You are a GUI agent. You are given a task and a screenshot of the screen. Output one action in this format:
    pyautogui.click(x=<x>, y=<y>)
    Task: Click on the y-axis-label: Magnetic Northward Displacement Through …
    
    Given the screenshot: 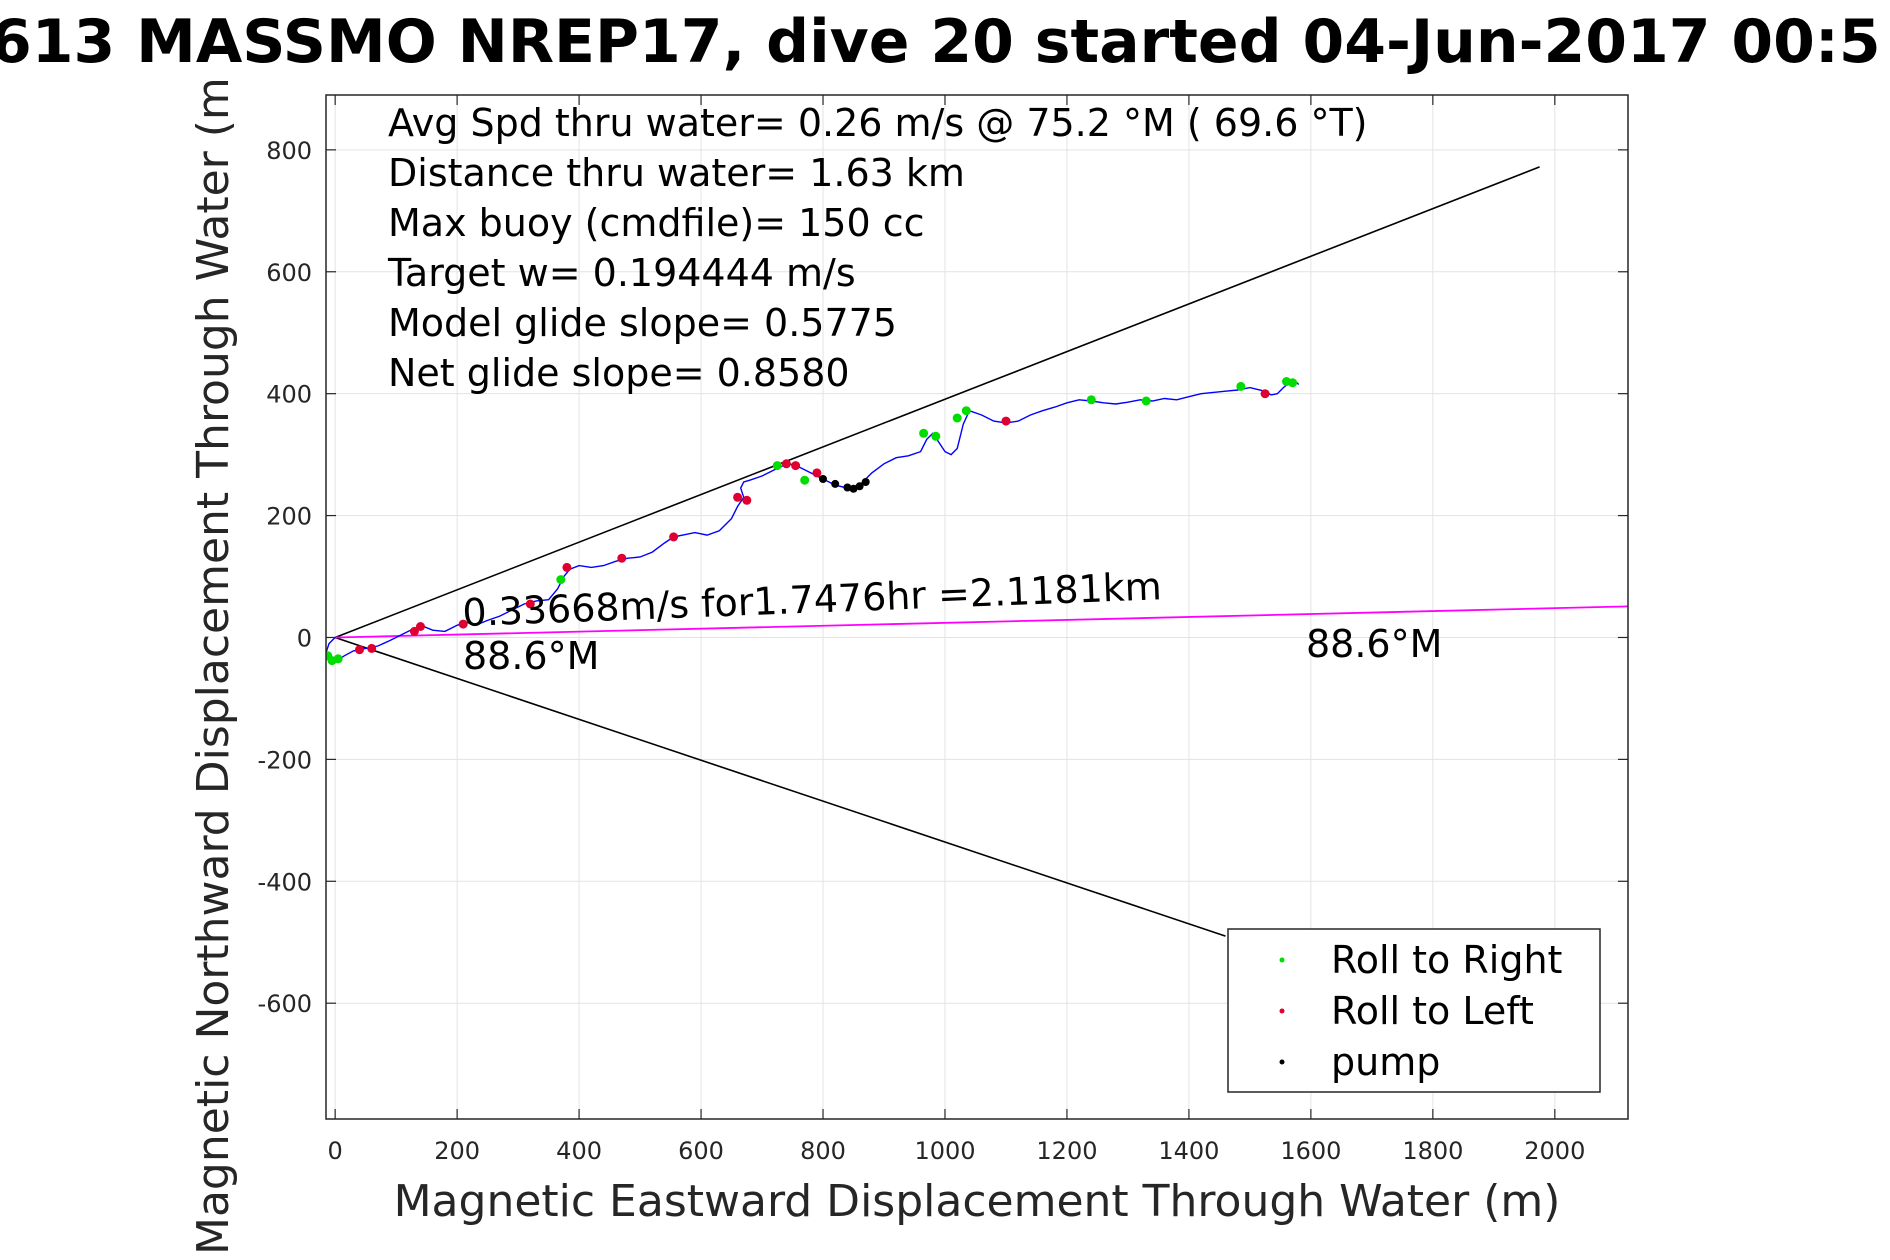 What is the action you would take?
    pyautogui.click(x=213, y=666)
    